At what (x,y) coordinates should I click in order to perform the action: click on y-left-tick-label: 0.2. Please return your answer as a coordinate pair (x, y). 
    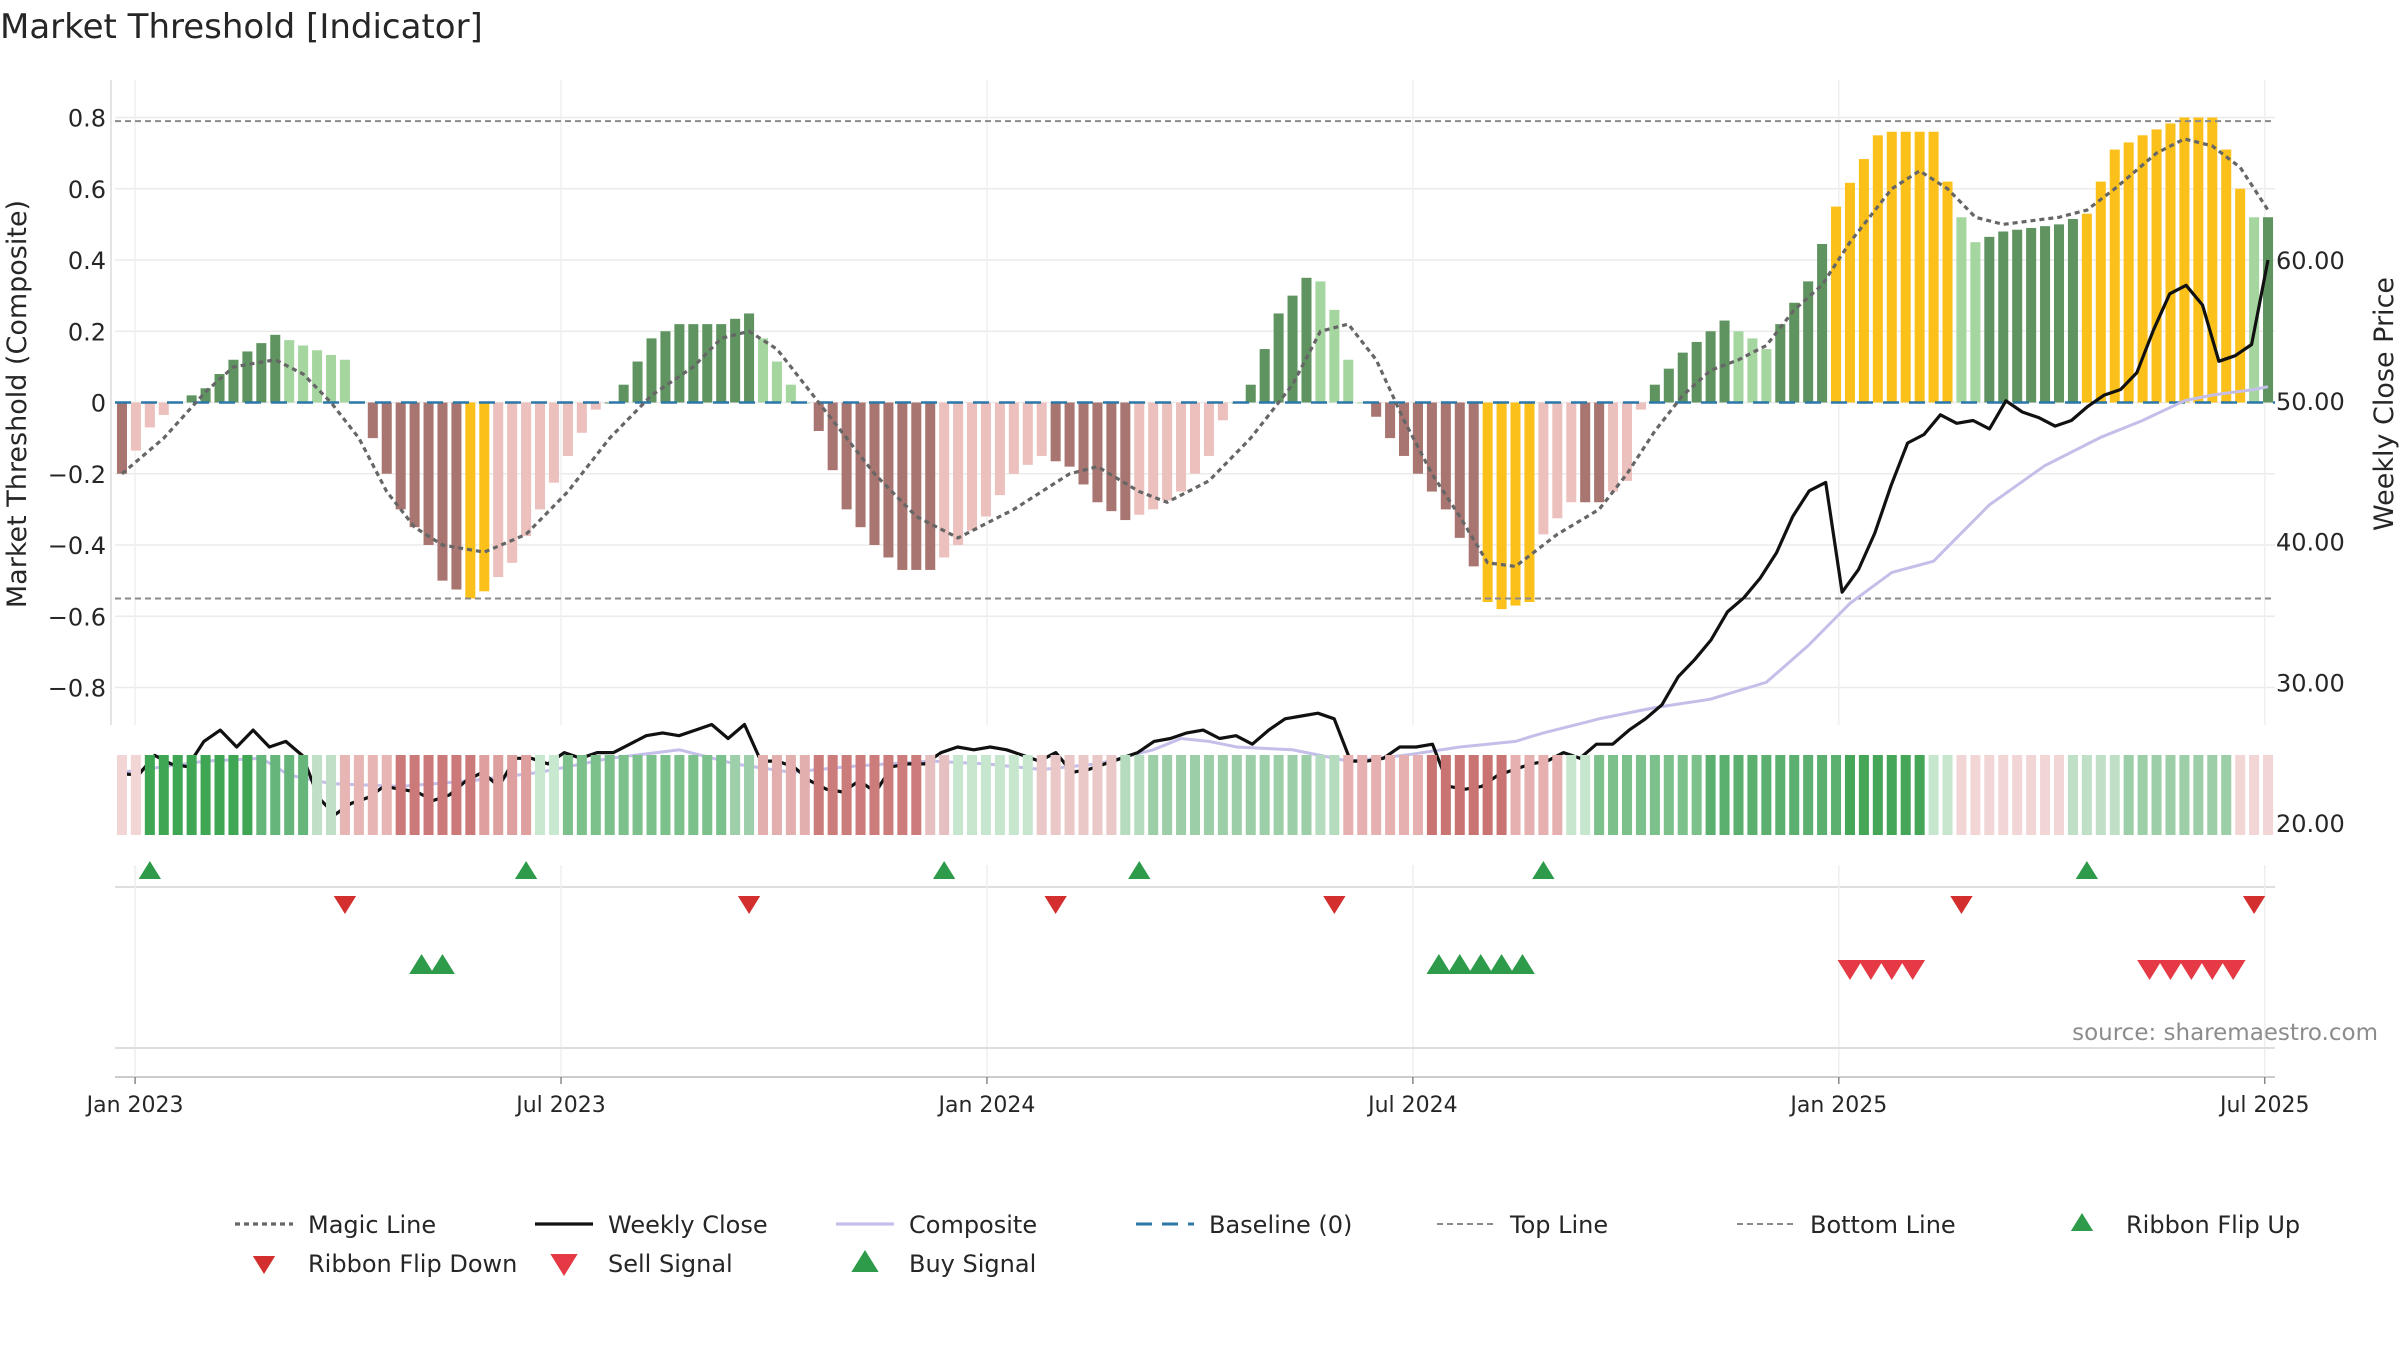
    Looking at the image, I should click on (87, 332).